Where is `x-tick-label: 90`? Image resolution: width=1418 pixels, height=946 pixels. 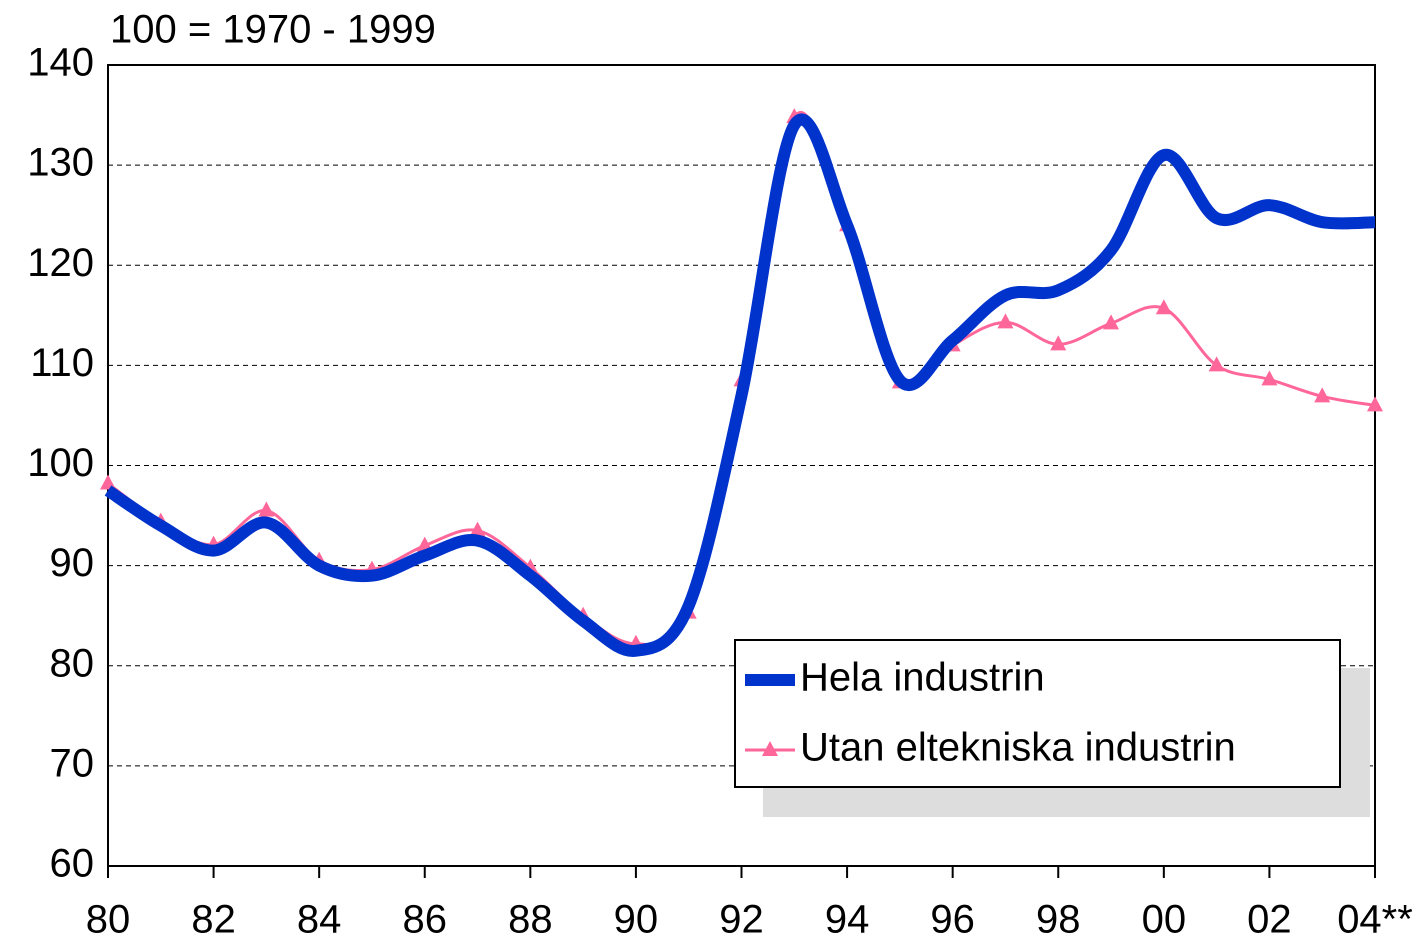
x-tick-label: 90 is located at coordinates (636, 919).